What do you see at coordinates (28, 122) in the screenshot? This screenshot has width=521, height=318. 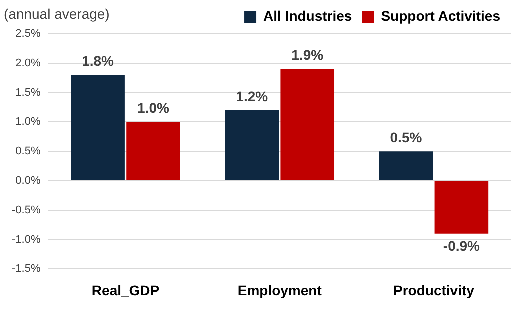 I see `y-tick-label: 1.0%` at bounding box center [28, 122].